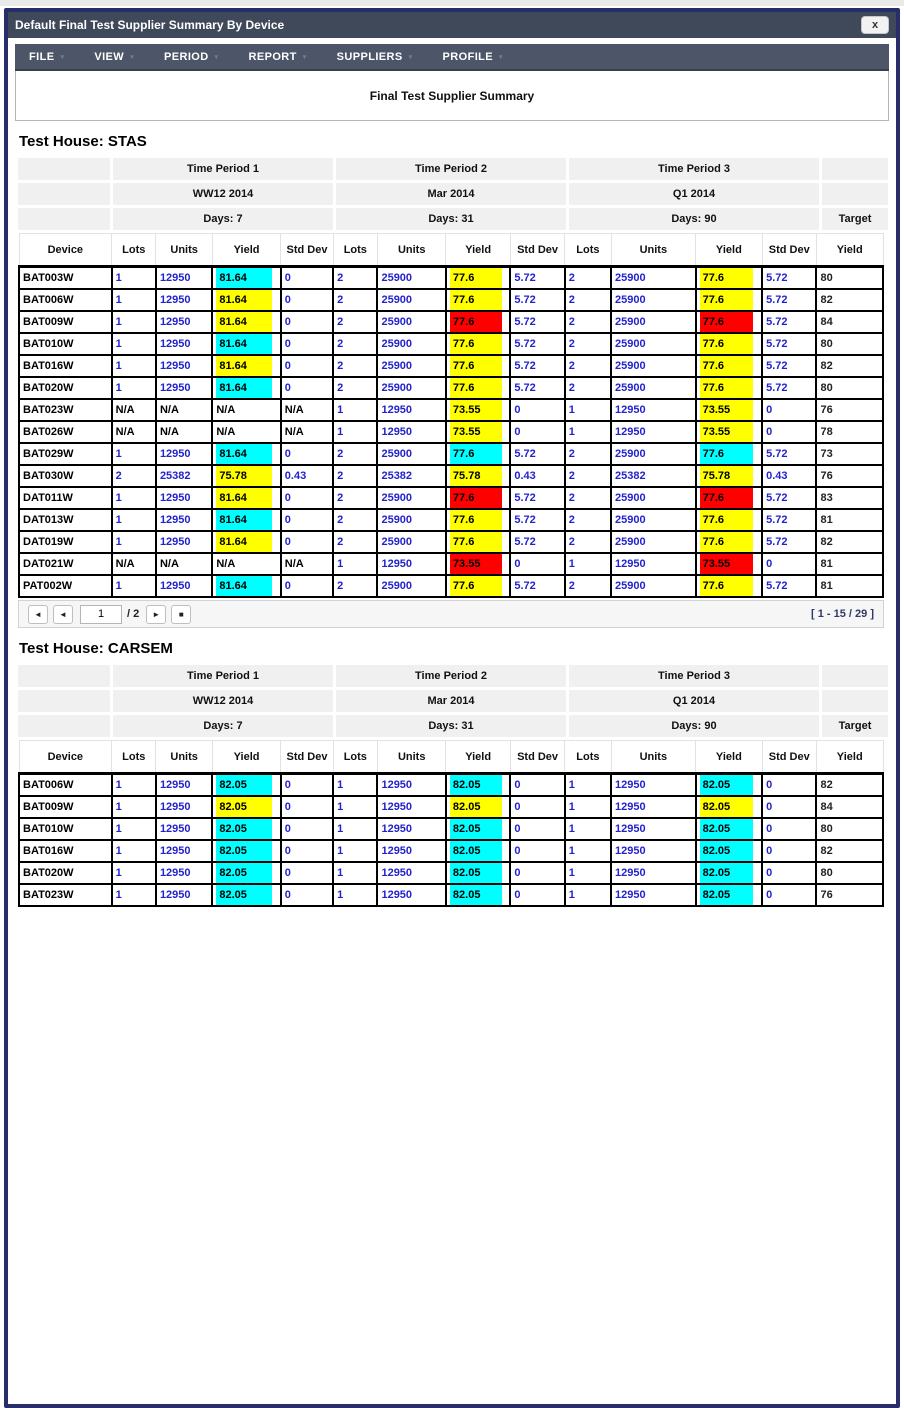  What do you see at coordinates (109, 56) in the screenshot?
I see `menu-item-label: VIEW` at bounding box center [109, 56].